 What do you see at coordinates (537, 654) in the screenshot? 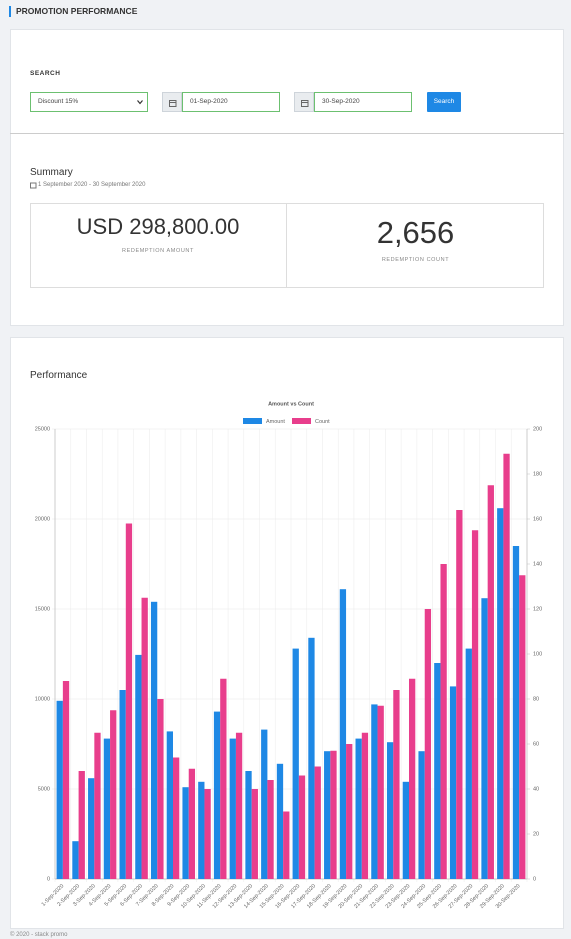
I see `y2-tick-label: 100` at bounding box center [537, 654].